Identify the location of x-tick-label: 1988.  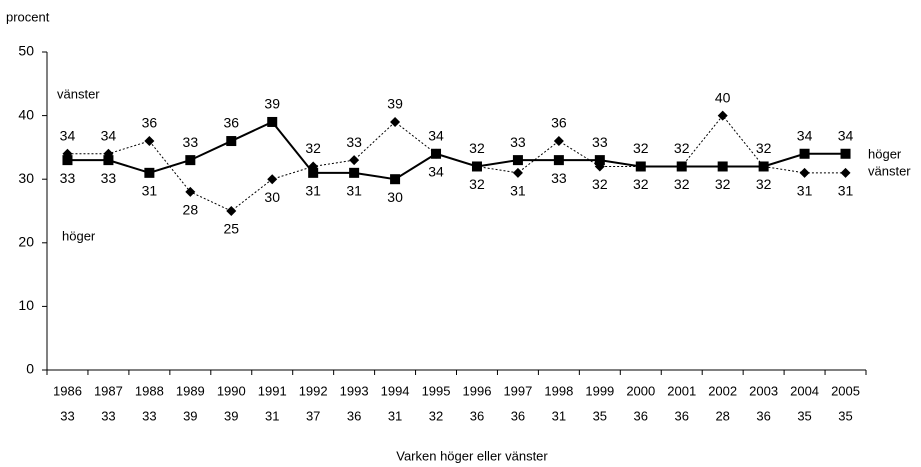
(149, 390).